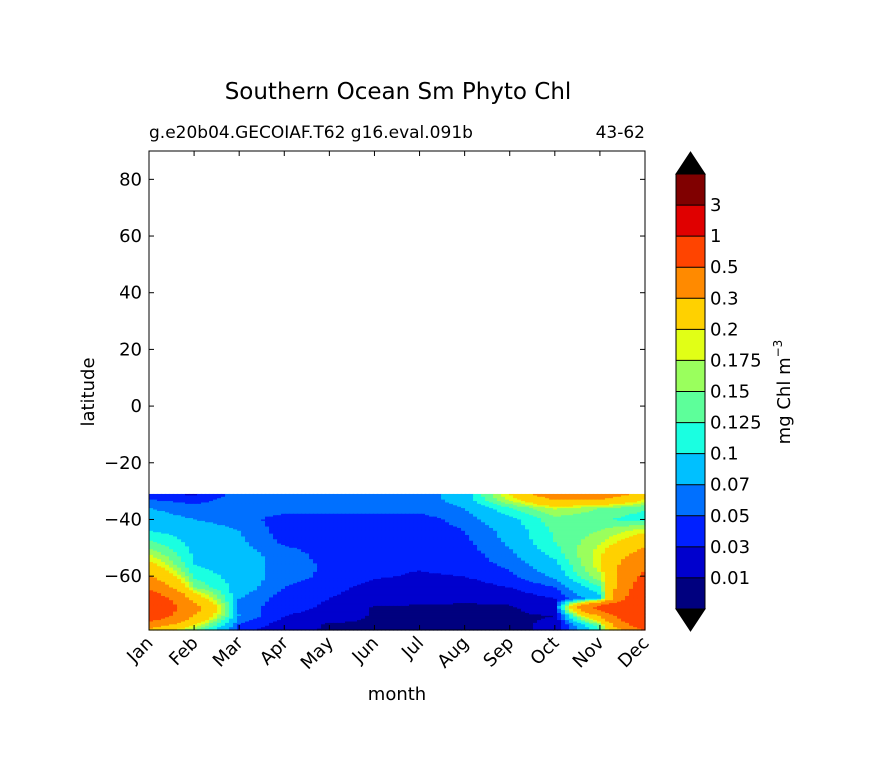 The width and height of the screenshot is (876, 783). Describe the element at coordinates (397, 562) in the screenshot. I see `contour-field` at that location.